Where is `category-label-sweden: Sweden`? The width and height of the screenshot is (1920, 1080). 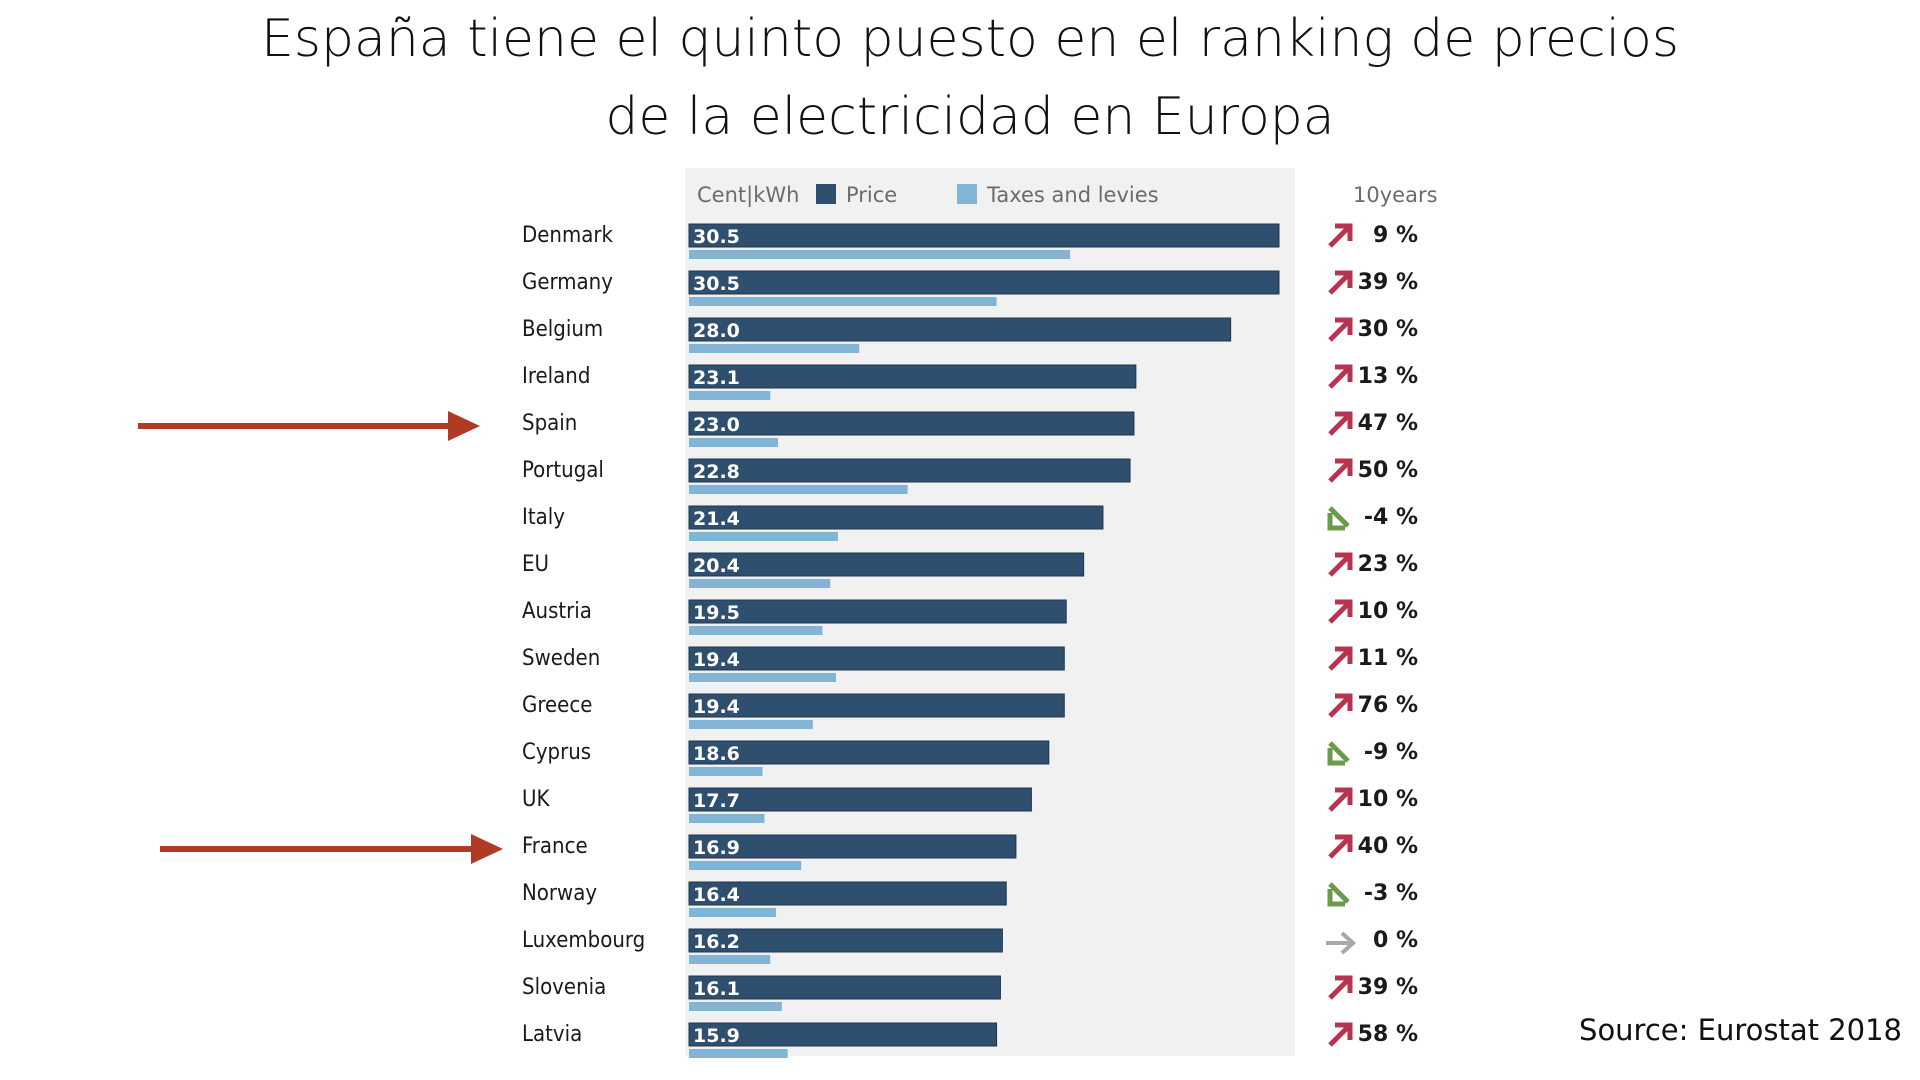
category-label-sweden: Sweden is located at coordinates (561, 658).